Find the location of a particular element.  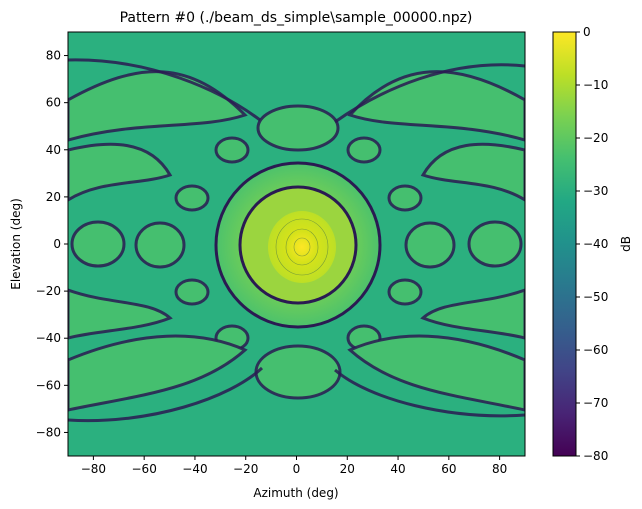

x-tick-label: −80 is located at coordinates (93, 469).